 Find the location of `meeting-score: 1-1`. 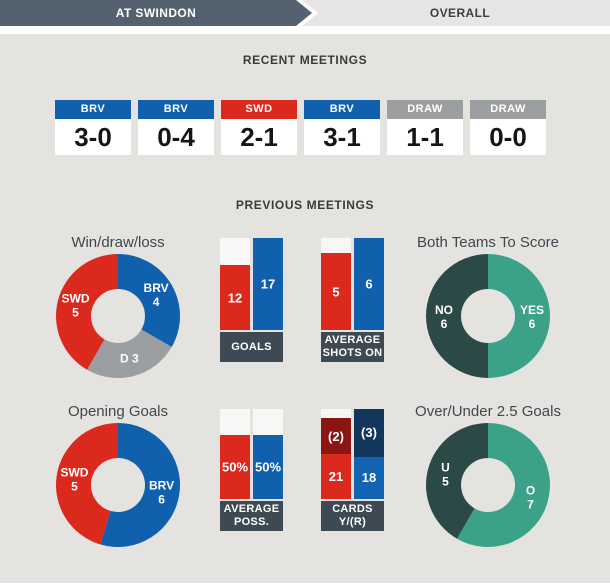

meeting-score: 1-1 is located at coordinates (425, 137).